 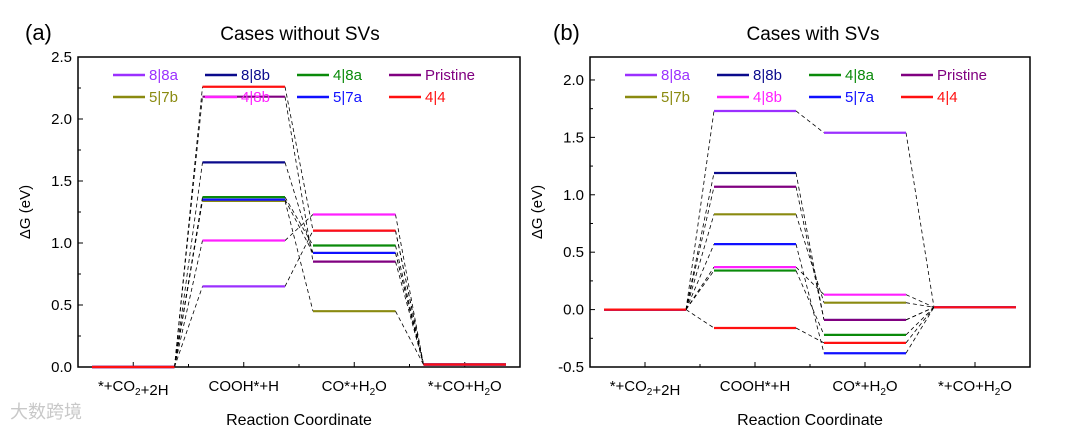 What do you see at coordinates (61, 57) in the screenshot?
I see `y-tick-label: 2.5` at bounding box center [61, 57].